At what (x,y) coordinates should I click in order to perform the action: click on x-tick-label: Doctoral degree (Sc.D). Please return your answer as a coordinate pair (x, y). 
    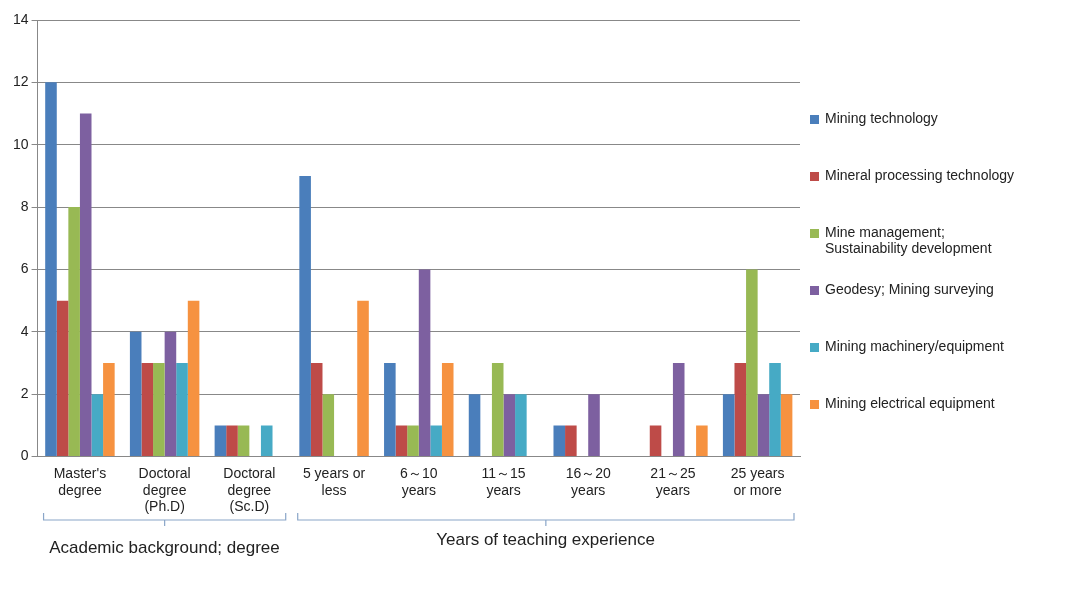
    Looking at the image, I should click on (249, 489).